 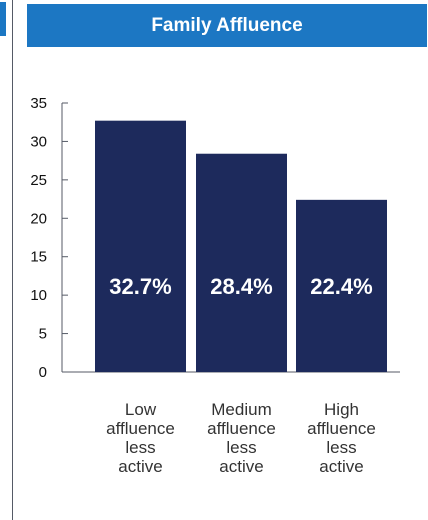 What do you see at coordinates (43, 334) in the screenshot?
I see `y-tick-label-5: 5` at bounding box center [43, 334].